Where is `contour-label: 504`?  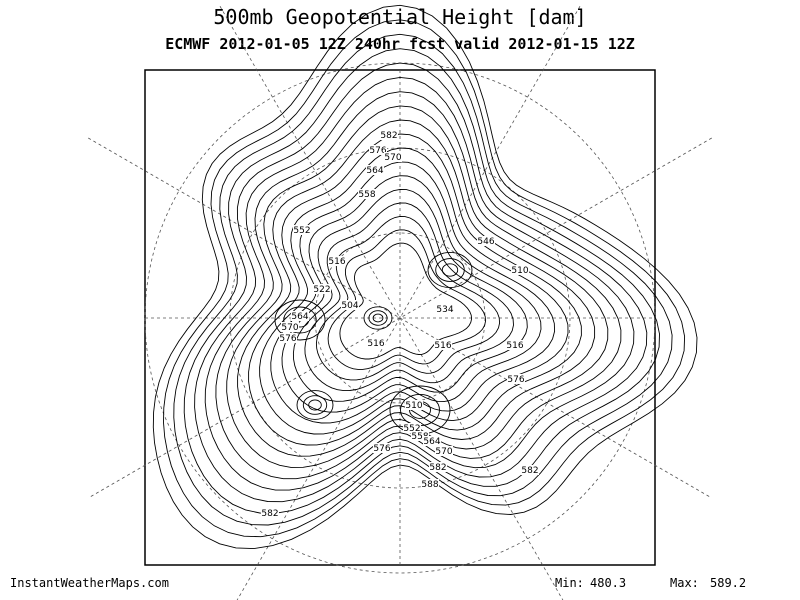 contour-label: 504 is located at coordinates (349, 306).